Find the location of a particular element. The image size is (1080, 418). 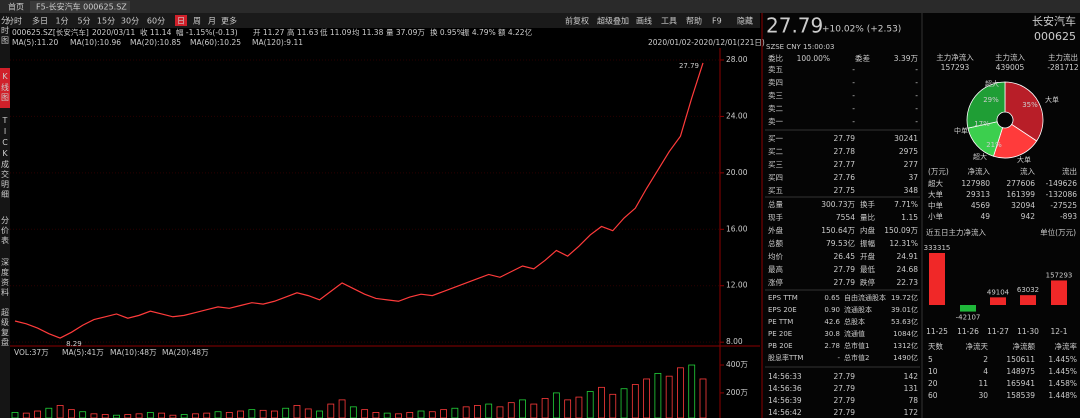

toolbar-button: 帮助 is located at coordinates (694, 21).